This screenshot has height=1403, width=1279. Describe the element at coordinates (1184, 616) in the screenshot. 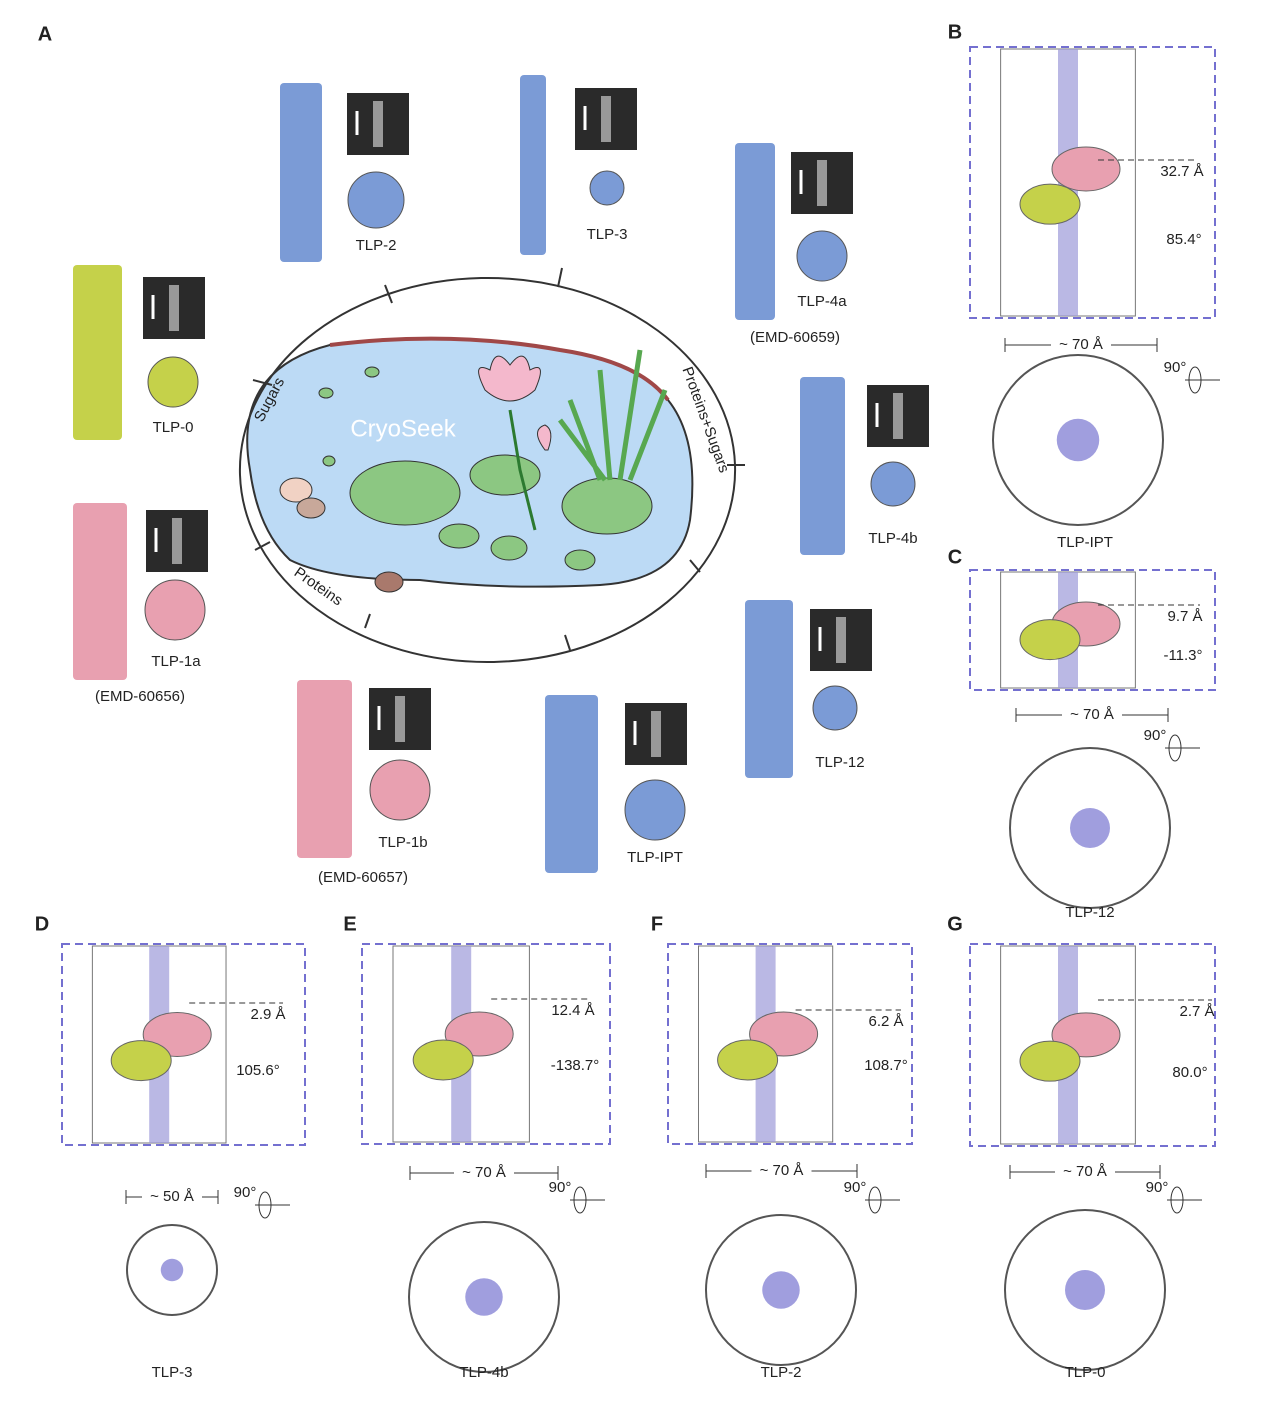

I see `rise-label: 9.7 Å` at that location.